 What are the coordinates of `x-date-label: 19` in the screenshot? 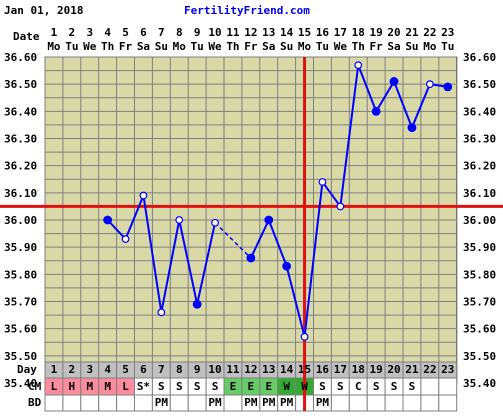 It's located at (376, 32).